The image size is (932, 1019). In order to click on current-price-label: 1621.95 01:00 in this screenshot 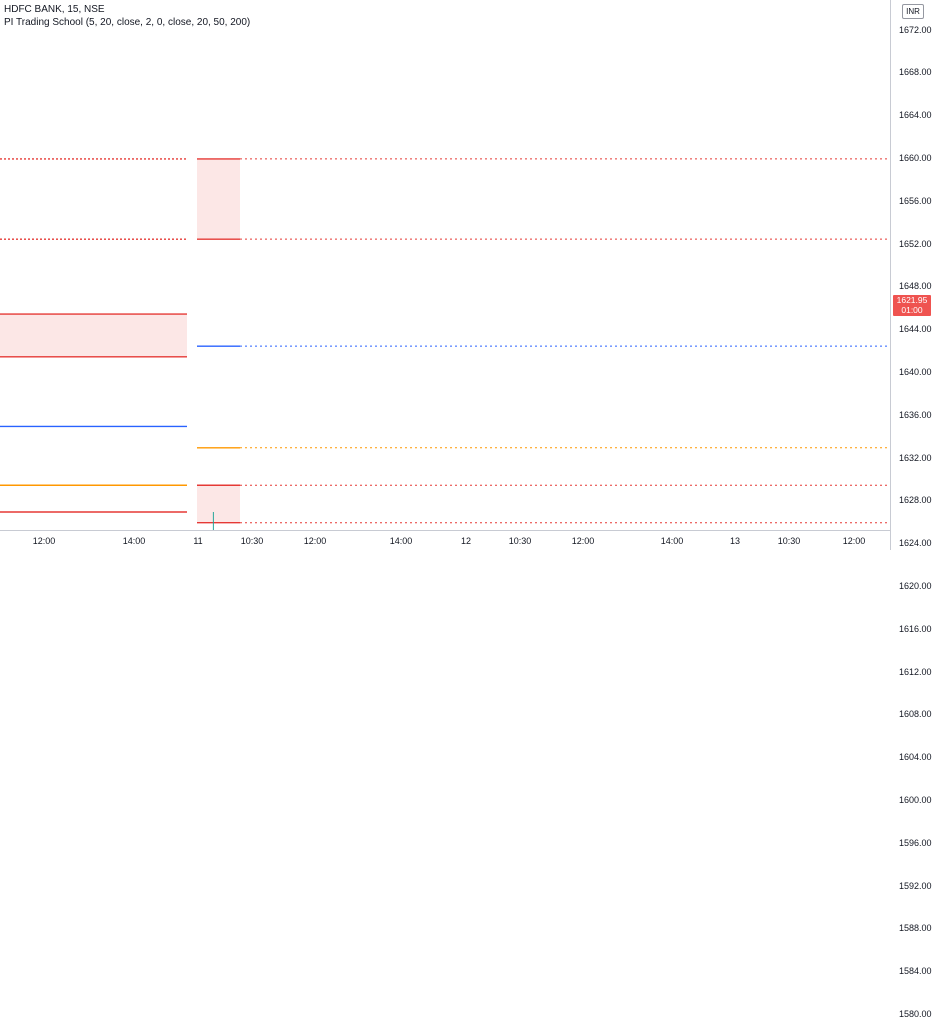, I will do `click(912, 305)`.